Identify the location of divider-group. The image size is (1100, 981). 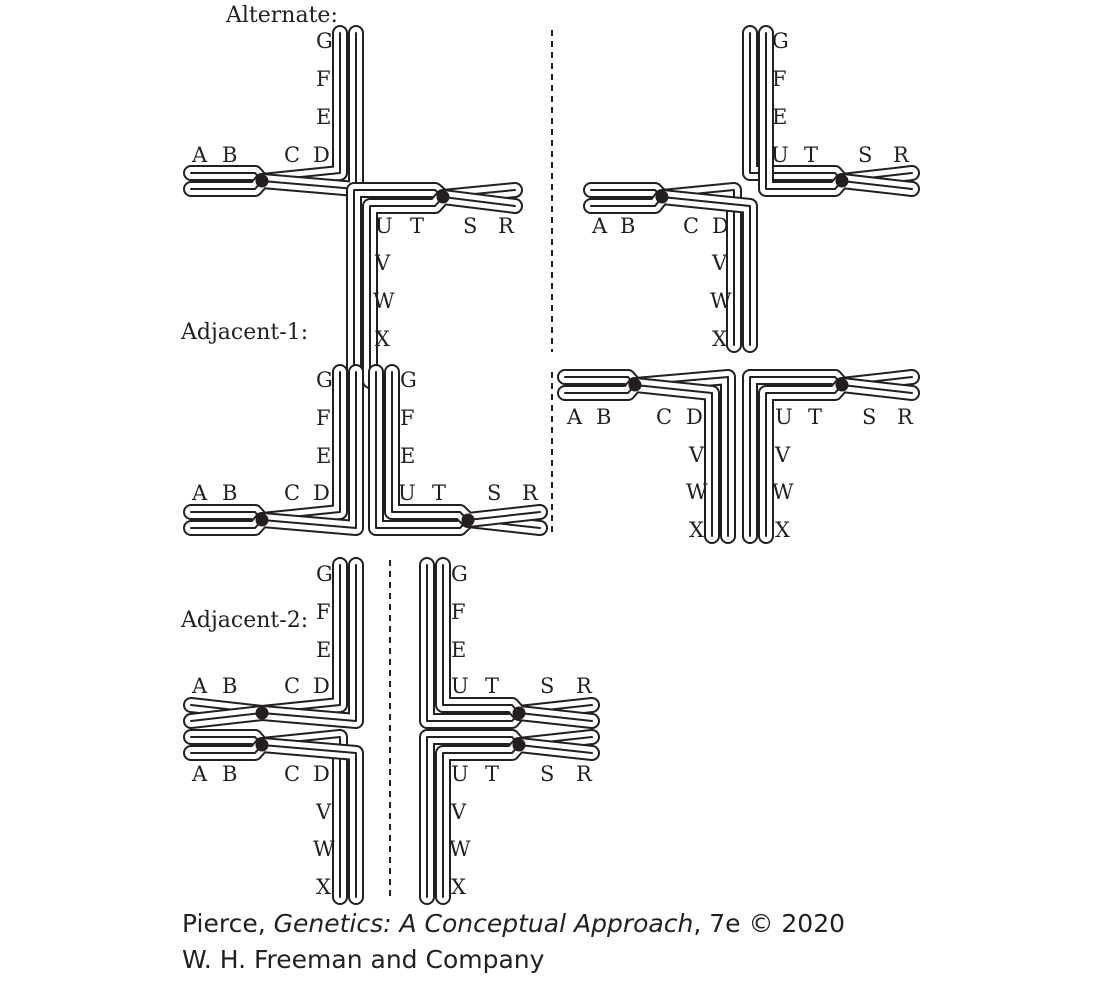
(471, 465).